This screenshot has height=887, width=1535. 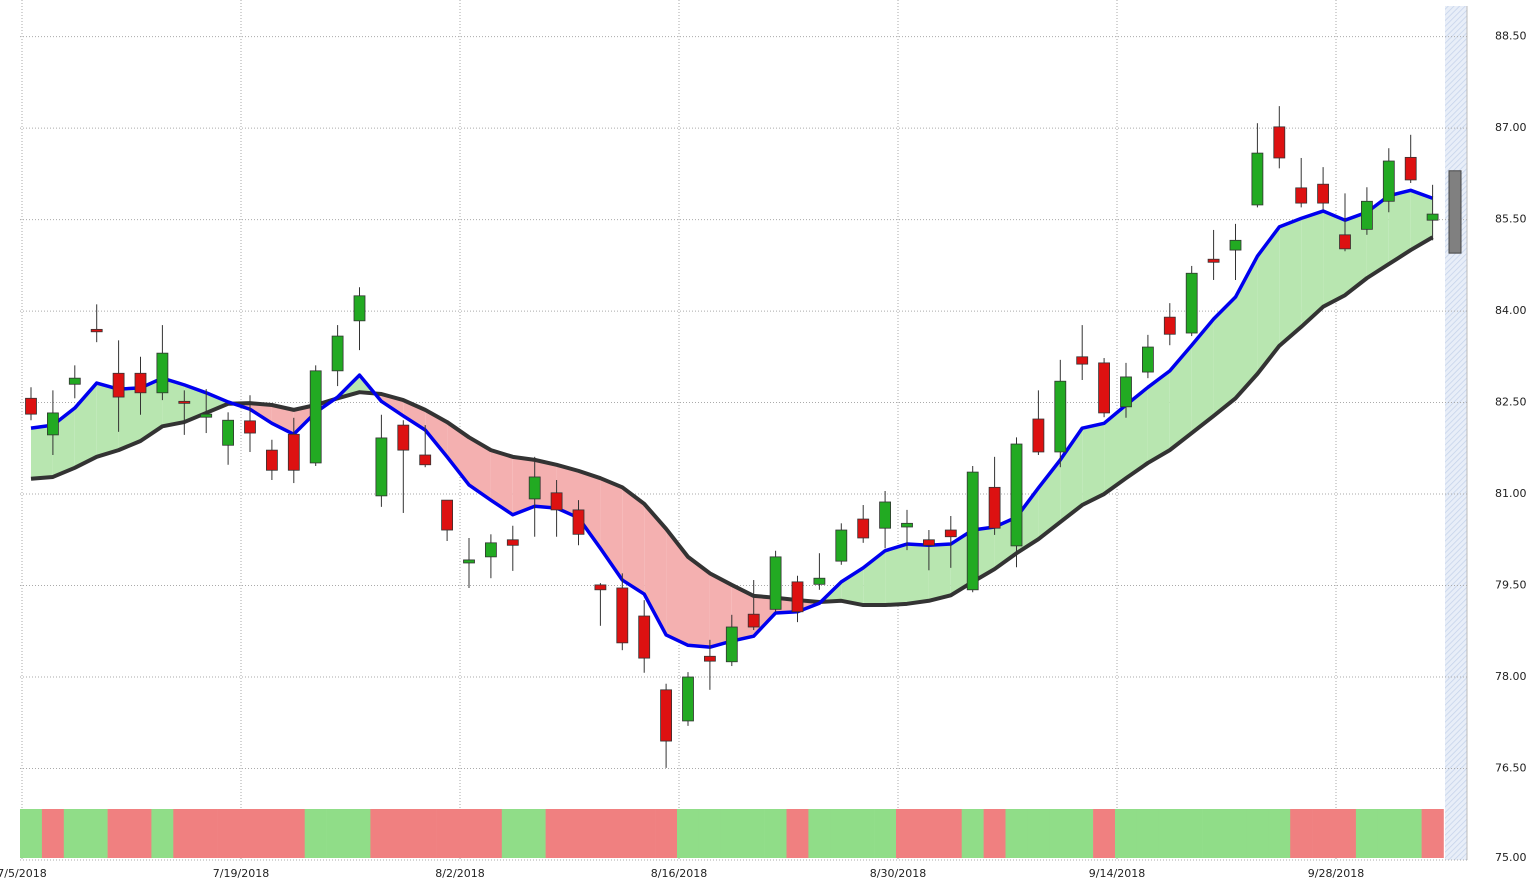 I want to click on x-tick-label: 8/2/2018, so click(x=459, y=873).